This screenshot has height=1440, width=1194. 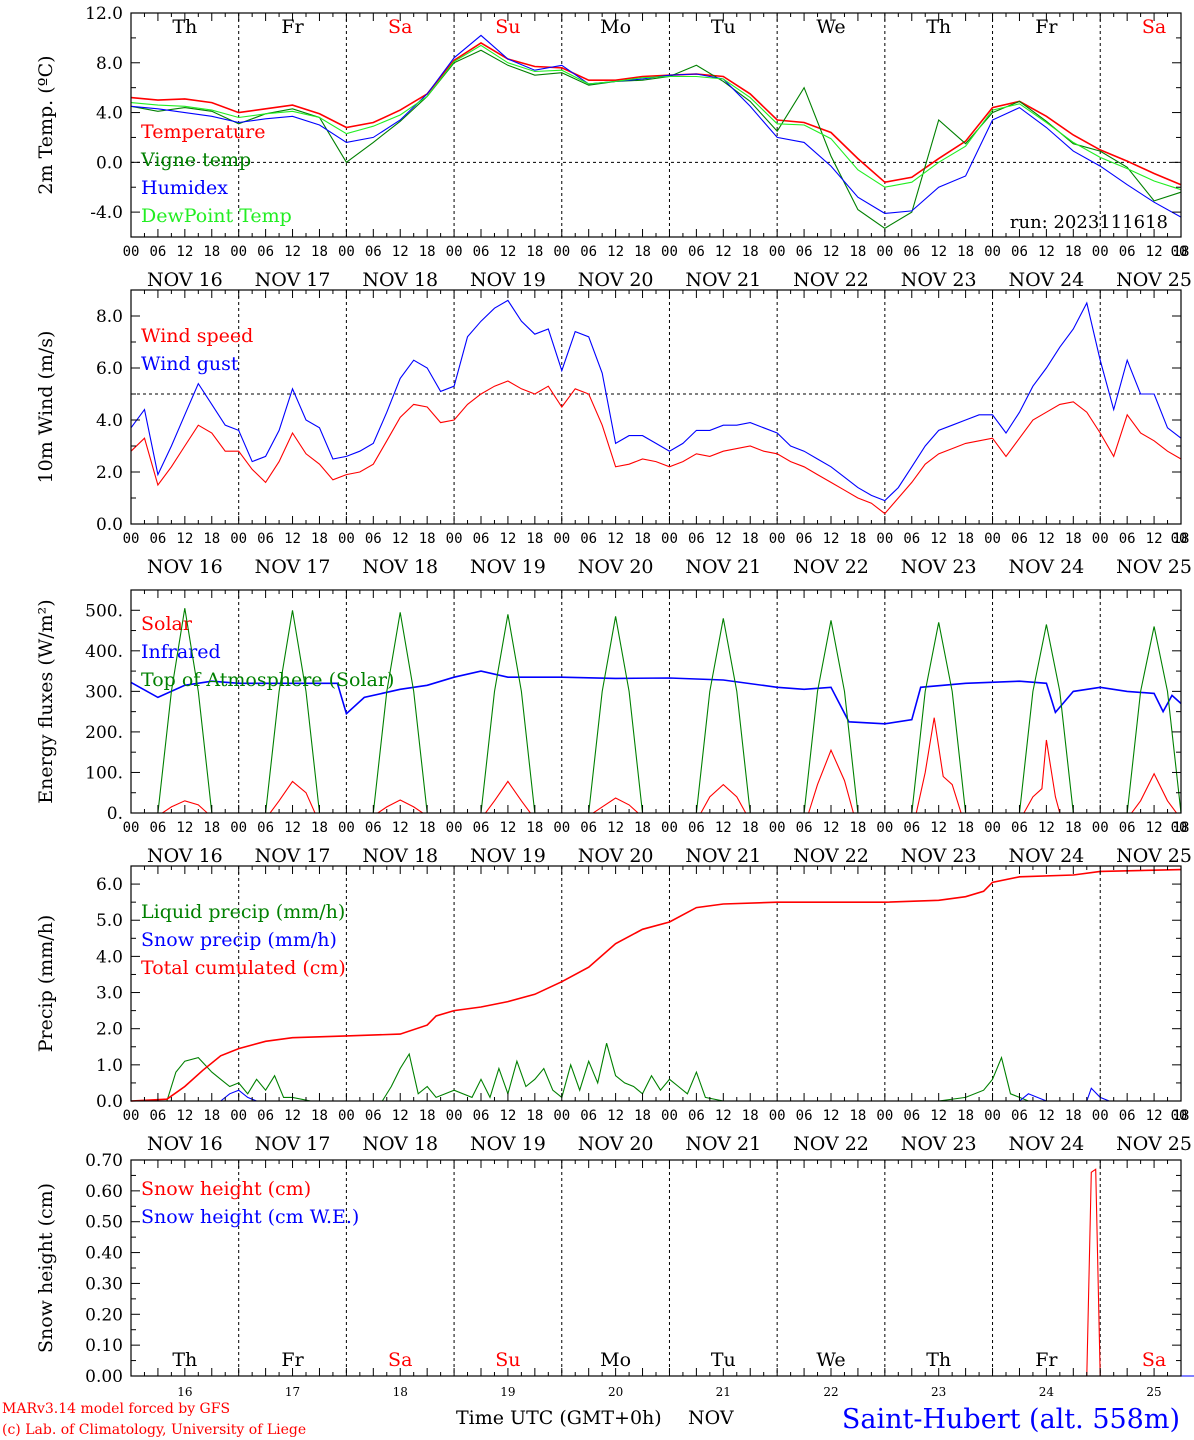 What do you see at coordinates (185, 567) in the screenshot?
I see `date-label: NOV 16` at bounding box center [185, 567].